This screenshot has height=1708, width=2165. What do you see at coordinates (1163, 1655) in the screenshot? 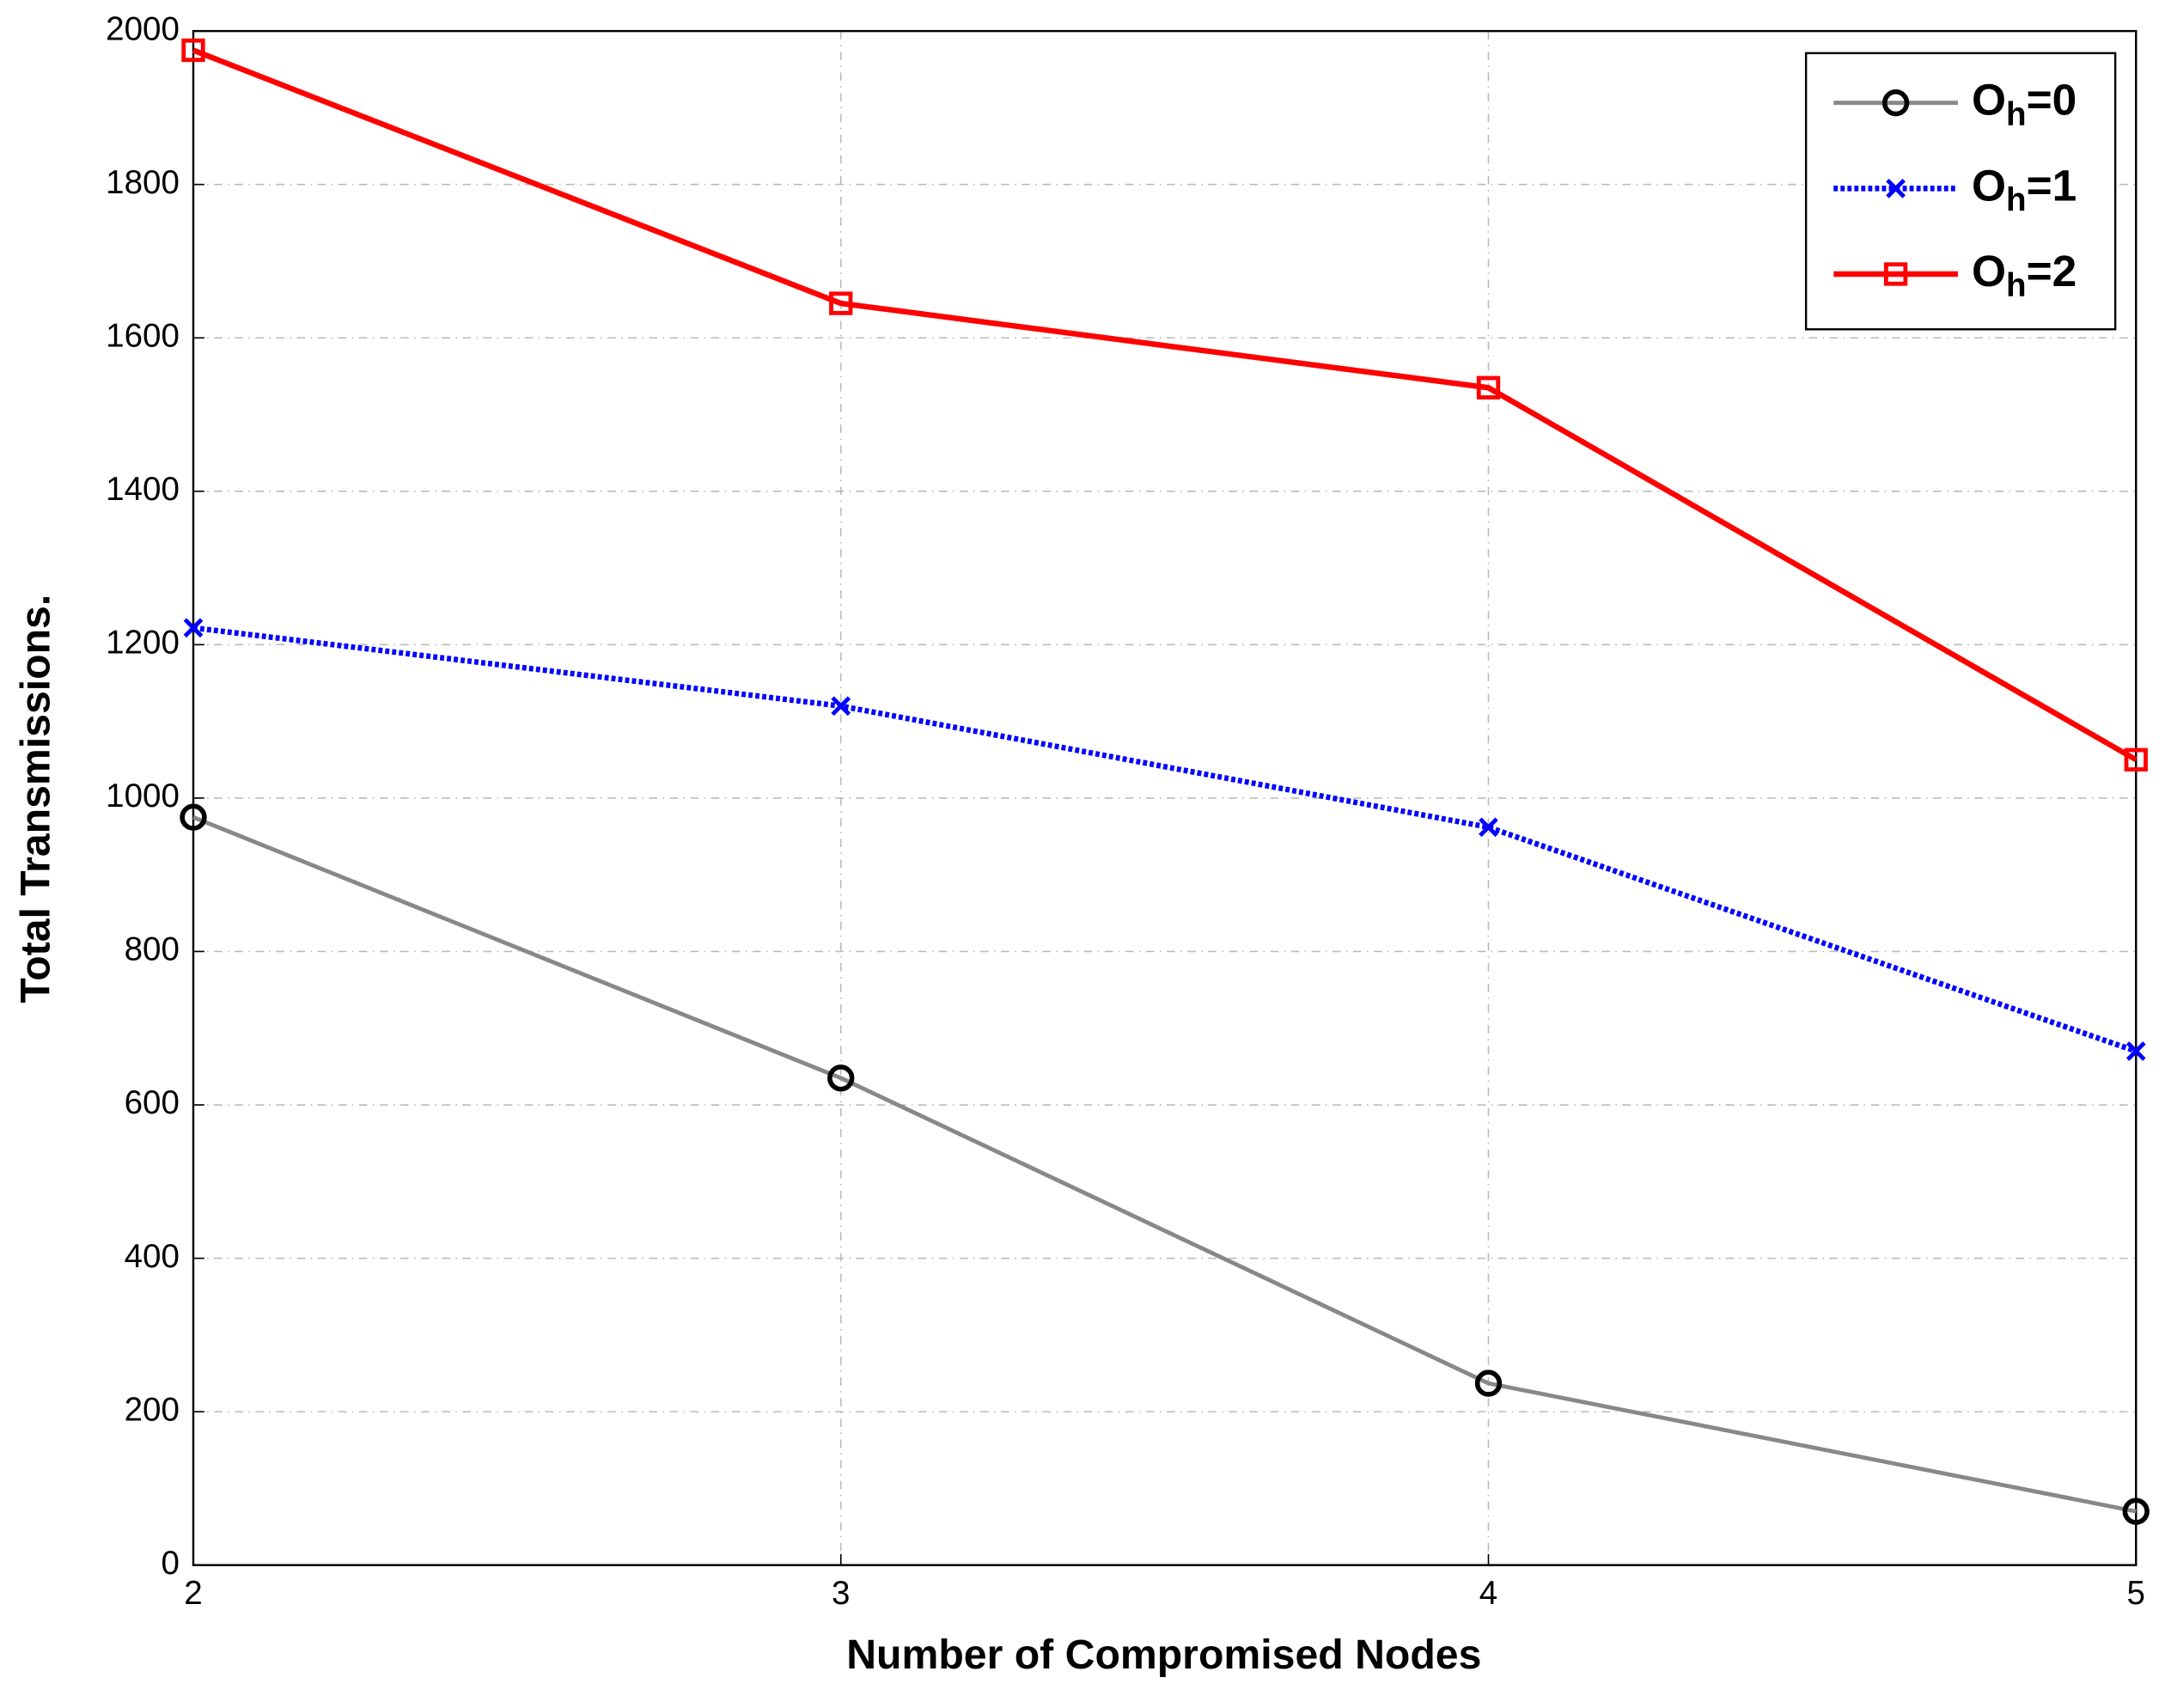
I see `x-axis-label: Number of Compromised Nodes` at bounding box center [1163, 1655].